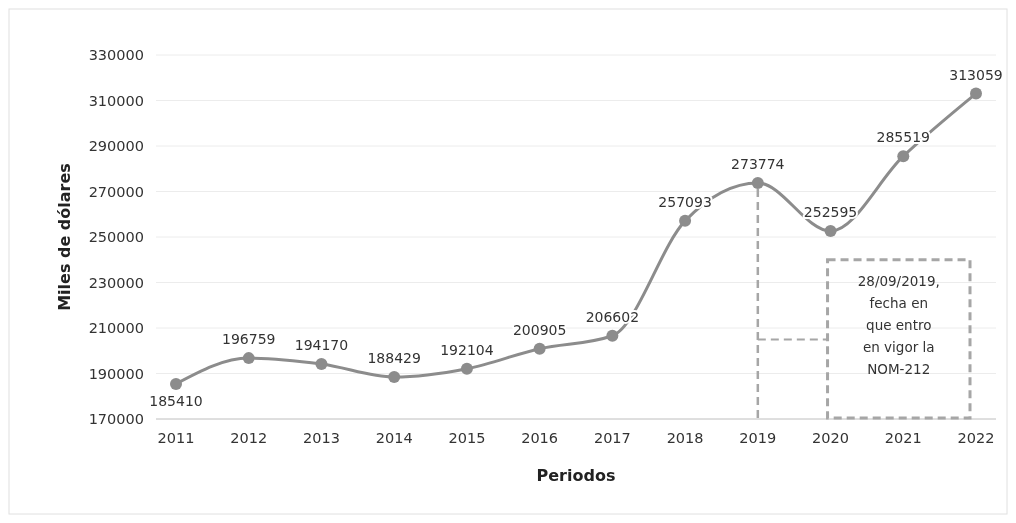  I want to click on data-label: 192104, so click(467, 349).